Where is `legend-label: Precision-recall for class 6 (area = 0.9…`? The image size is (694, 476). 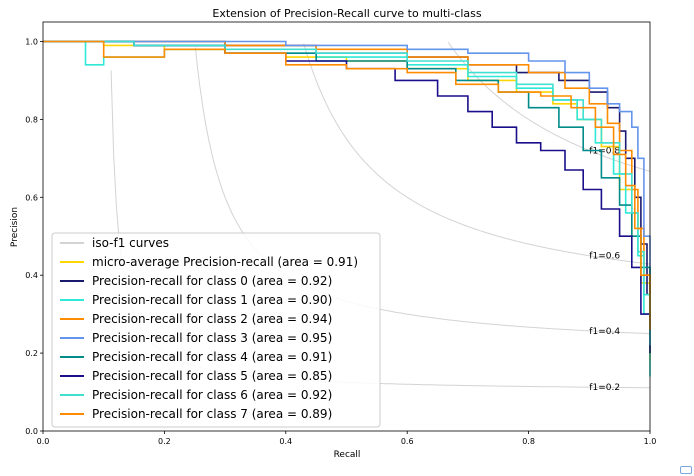
legend-label: Precision-recall for class 6 (area = 0.9… is located at coordinates (212, 395).